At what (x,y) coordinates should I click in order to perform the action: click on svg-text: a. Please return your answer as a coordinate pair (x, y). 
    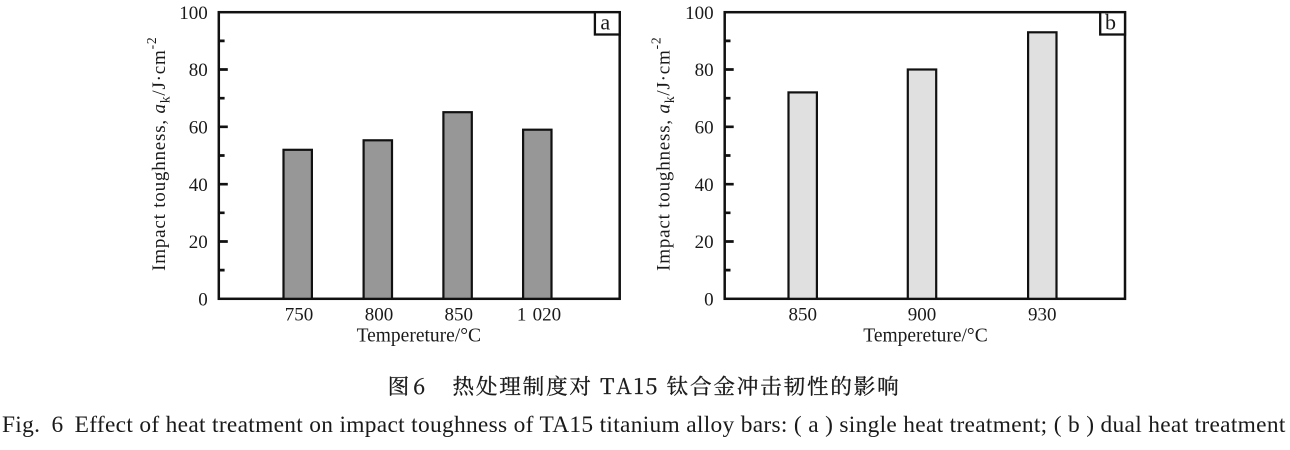
    Looking at the image, I should click on (605, 21).